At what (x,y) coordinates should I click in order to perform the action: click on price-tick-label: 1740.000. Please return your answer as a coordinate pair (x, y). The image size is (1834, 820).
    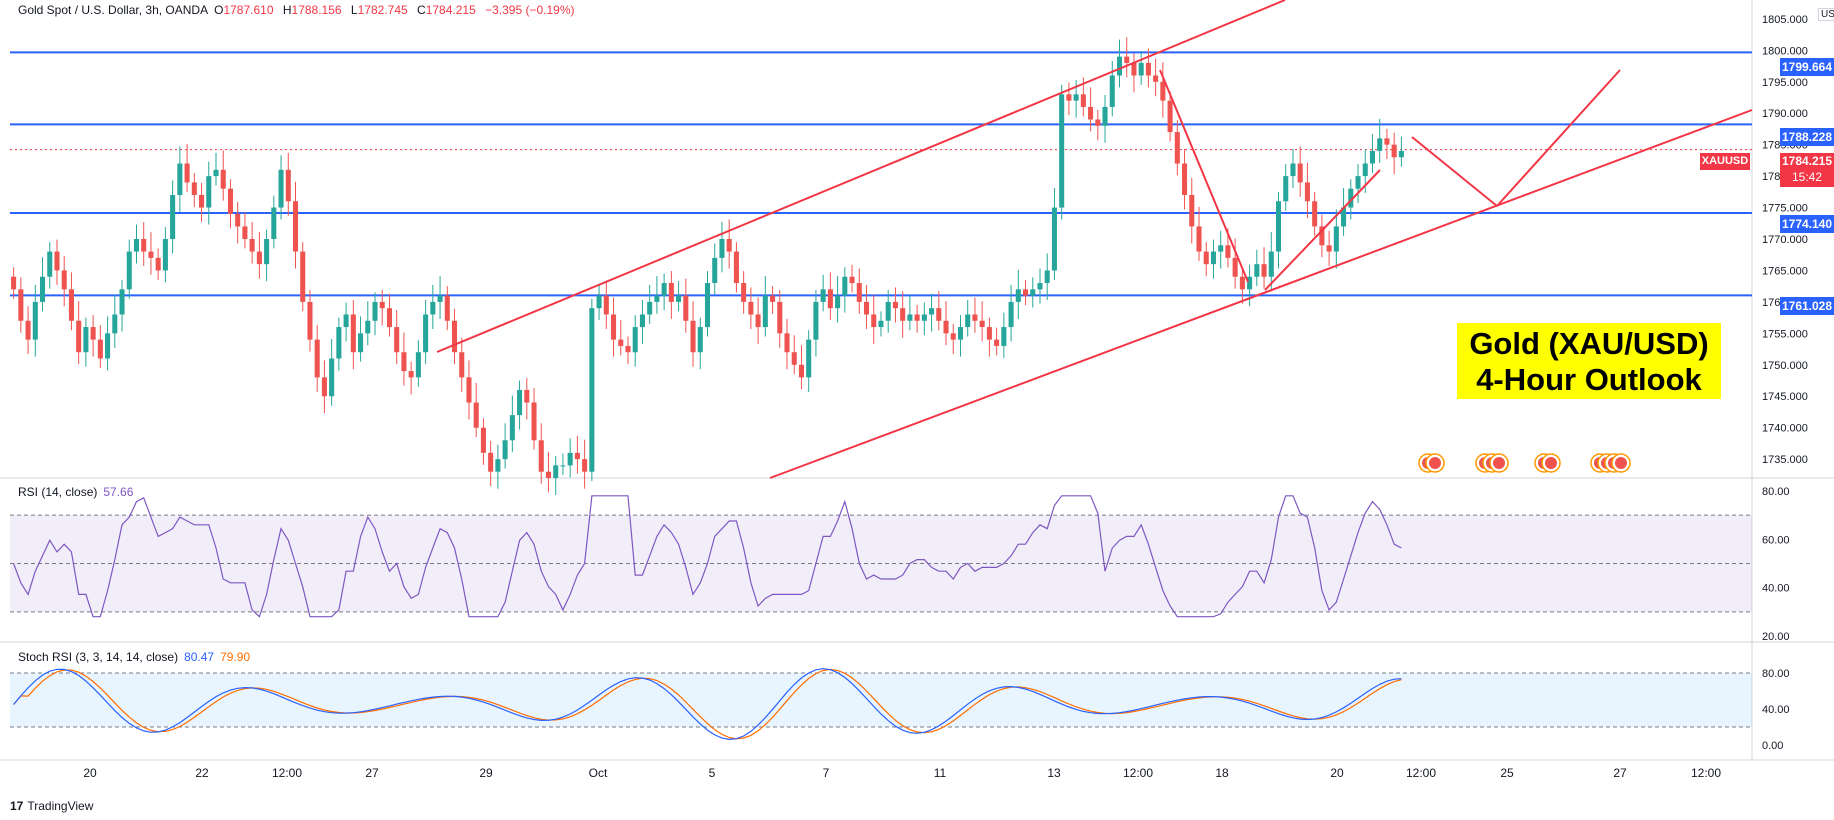
    Looking at the image, I should click on (1785, 429).